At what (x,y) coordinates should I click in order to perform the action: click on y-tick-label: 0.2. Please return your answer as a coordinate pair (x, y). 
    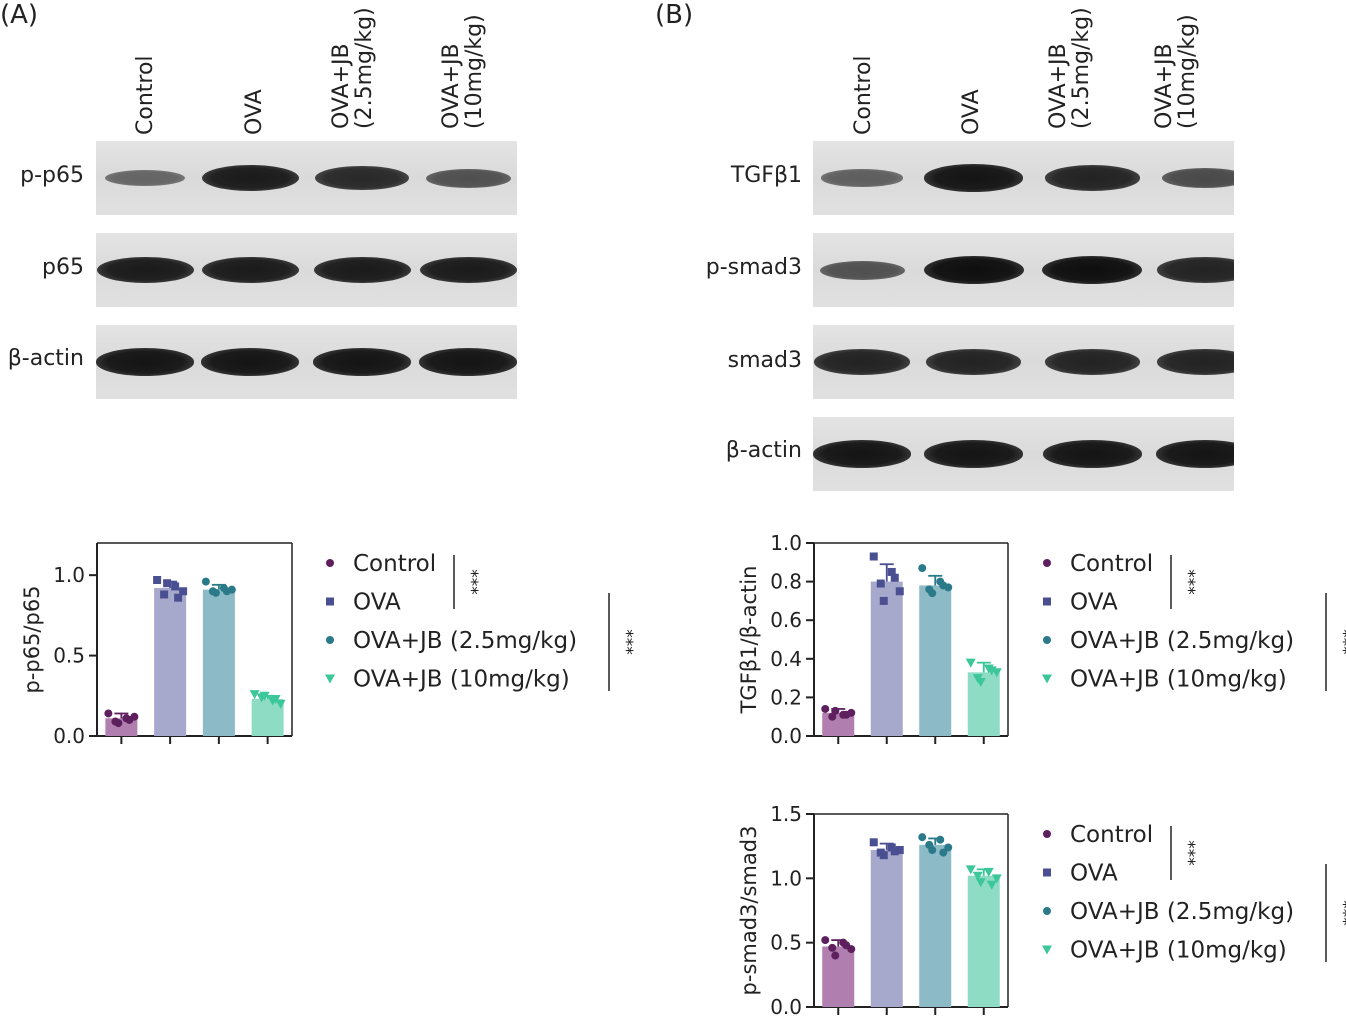
    Looking at the image, I should click on (786, 697).